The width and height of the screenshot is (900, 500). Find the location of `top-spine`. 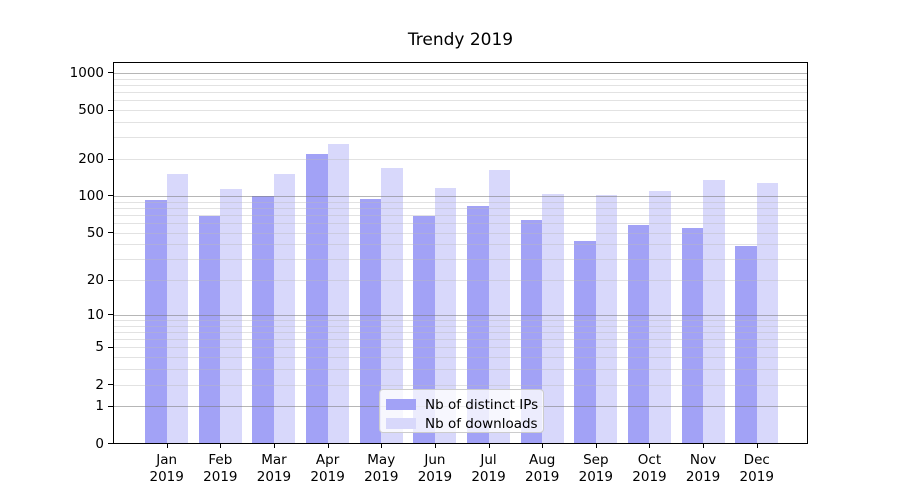

top-spine is located at coordinates (460, 62).